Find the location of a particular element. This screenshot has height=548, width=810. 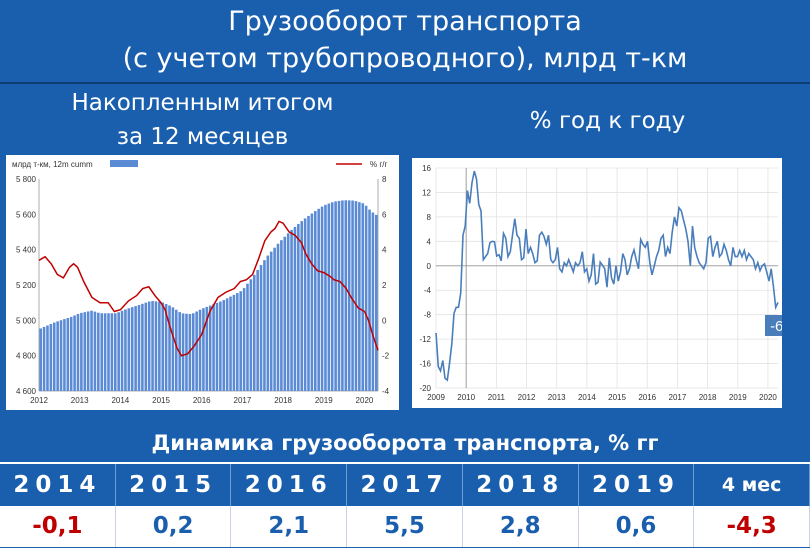

table-year-cell: 2014 is located at coordinates (58, 485).